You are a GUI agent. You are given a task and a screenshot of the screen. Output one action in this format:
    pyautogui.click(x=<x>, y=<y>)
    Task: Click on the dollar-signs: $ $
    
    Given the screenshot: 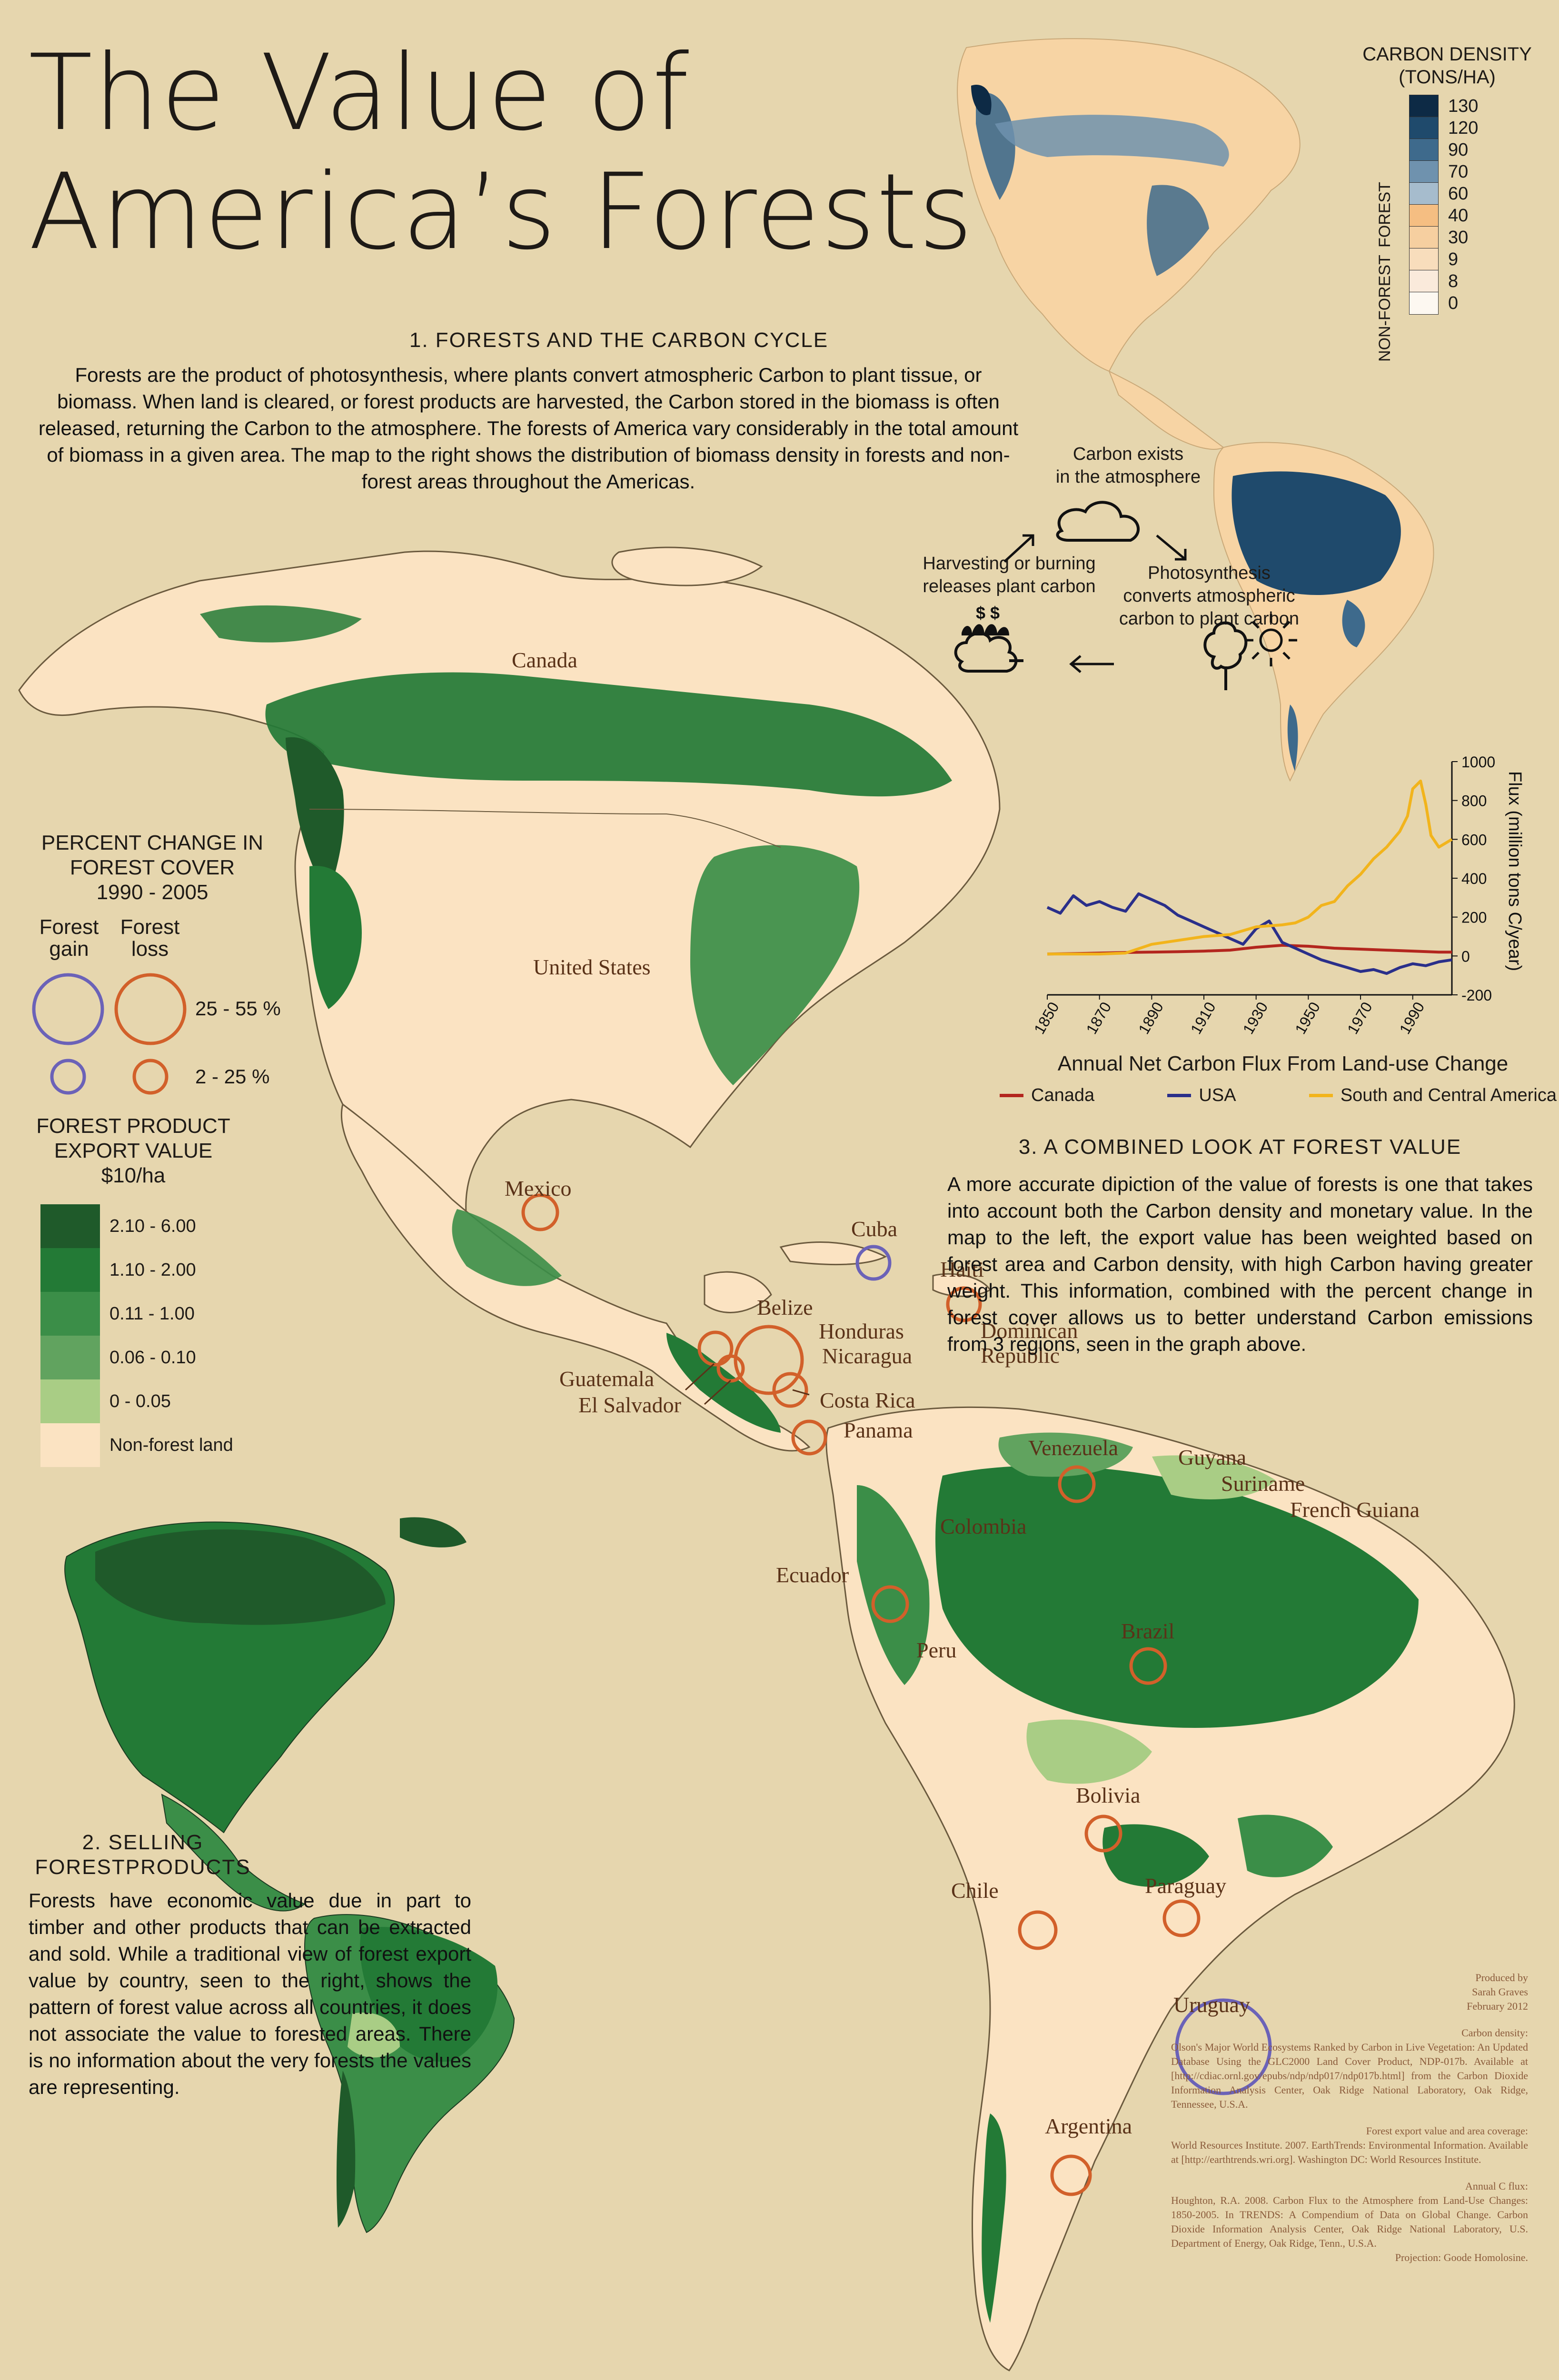 What is the action you would take?
    pyautogui.click(x=988, y=613)
    